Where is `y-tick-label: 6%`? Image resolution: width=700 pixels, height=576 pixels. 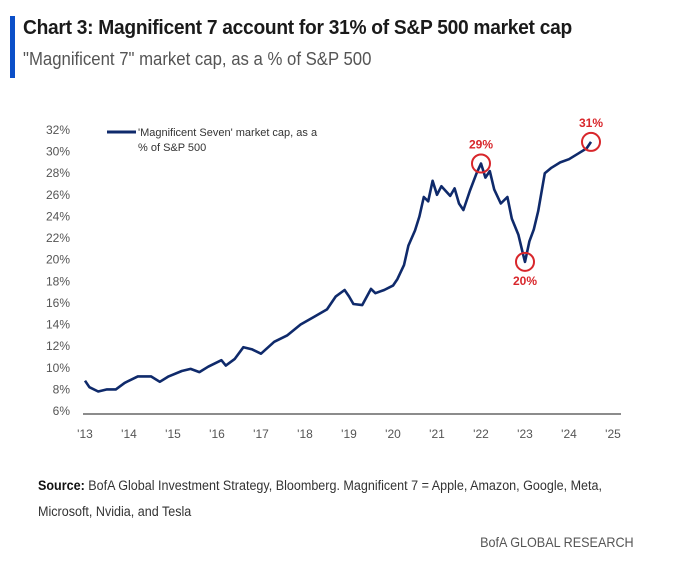
y-tick-label: 6% is located at coordinates (62, 411).